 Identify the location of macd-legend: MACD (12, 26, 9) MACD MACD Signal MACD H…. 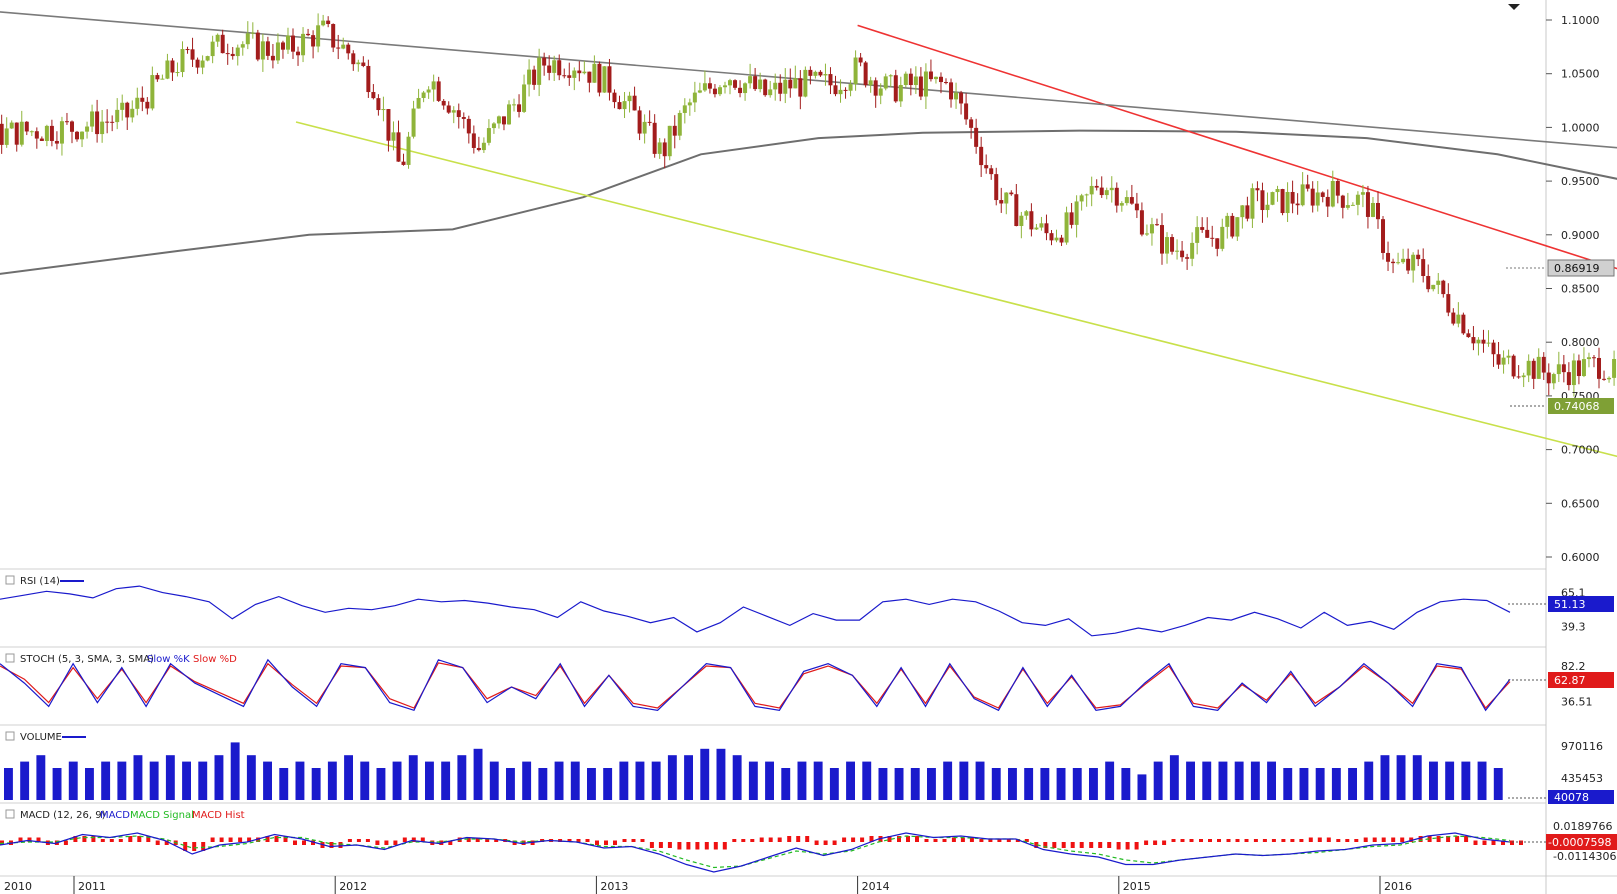
(125, 815).